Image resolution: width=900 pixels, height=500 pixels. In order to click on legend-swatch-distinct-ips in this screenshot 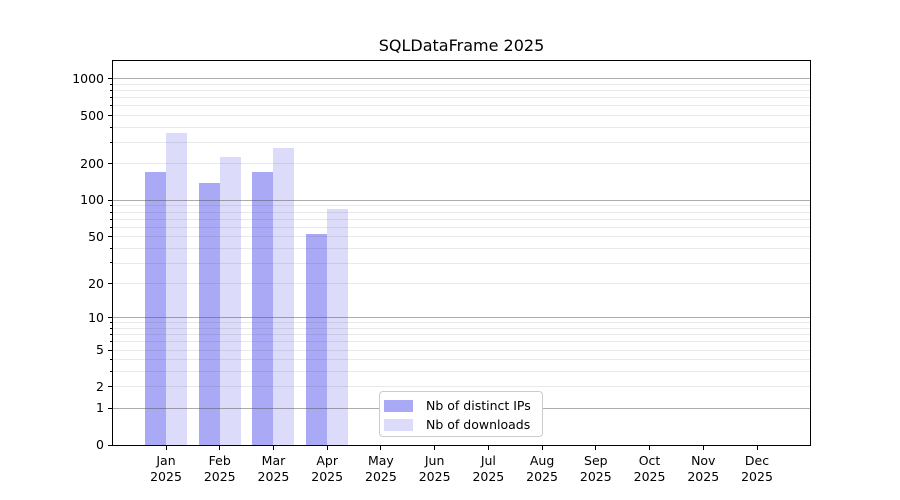, I will do `click(398, 405)`.